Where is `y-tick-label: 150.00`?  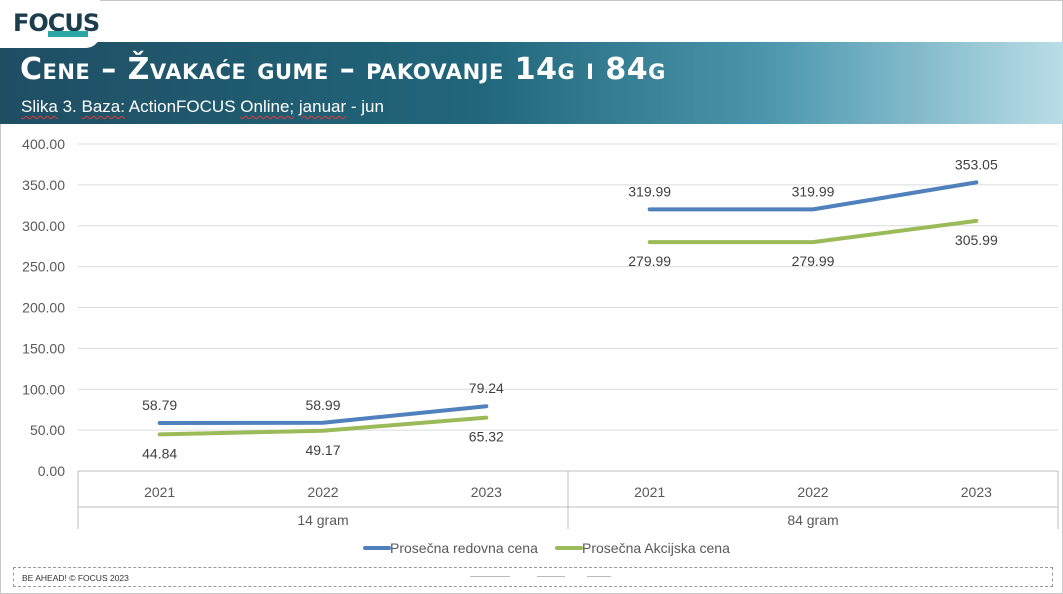 y-tick-label: 150.00 is located at coordinates (43, 348).